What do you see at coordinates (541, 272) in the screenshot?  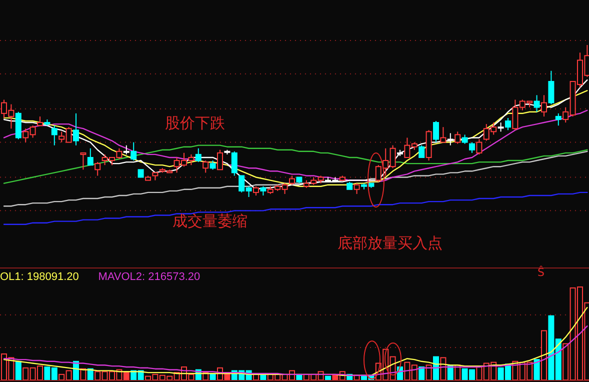 I see `text: Ŝ` at bounding box center [541, 272].